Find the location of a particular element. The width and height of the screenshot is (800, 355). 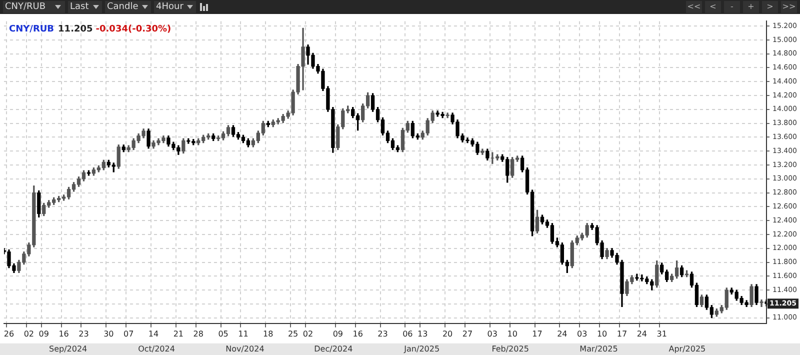

text: Apr/2025 is located at coordinates (687, 349).